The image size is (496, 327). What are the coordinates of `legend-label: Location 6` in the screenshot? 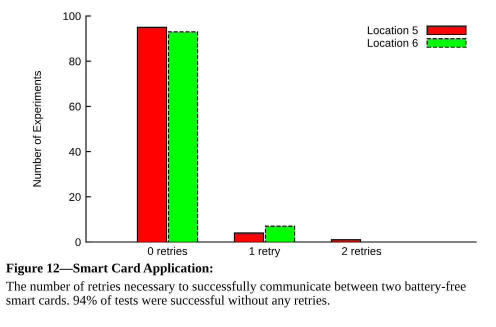 It's located at (393, 42).